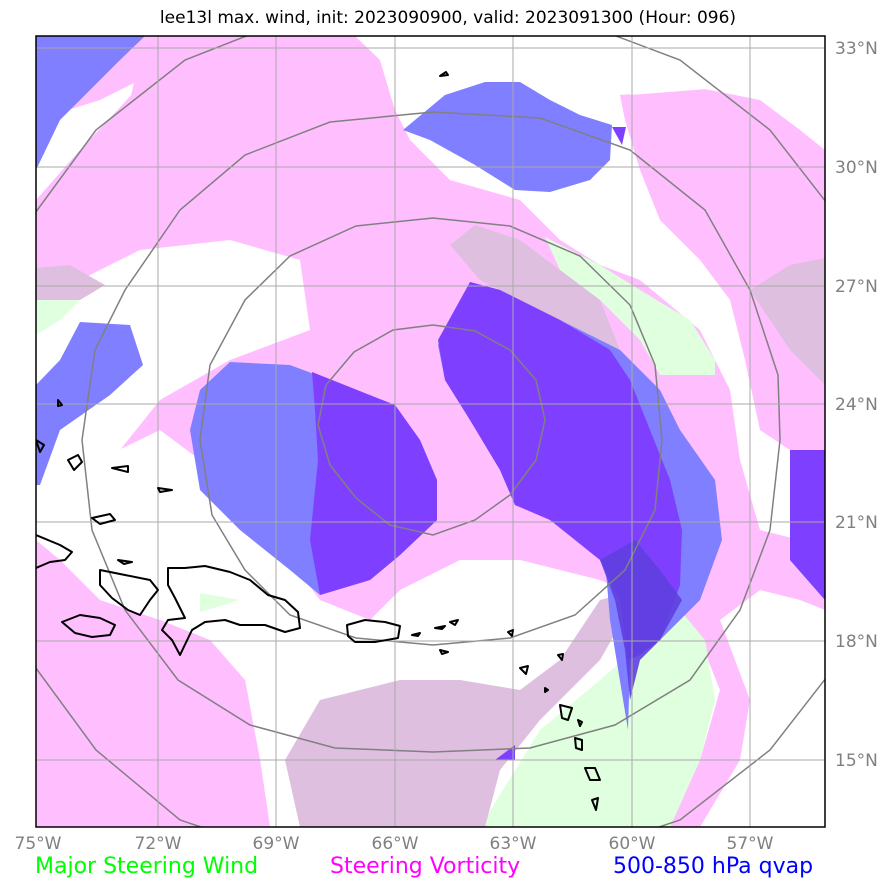 Image resolution: width=896 pixels, height=891 pixels. Describe the element at coordinates (632, 844) in the screenshot. I see `lon-tick-label: 60°W` at that location.